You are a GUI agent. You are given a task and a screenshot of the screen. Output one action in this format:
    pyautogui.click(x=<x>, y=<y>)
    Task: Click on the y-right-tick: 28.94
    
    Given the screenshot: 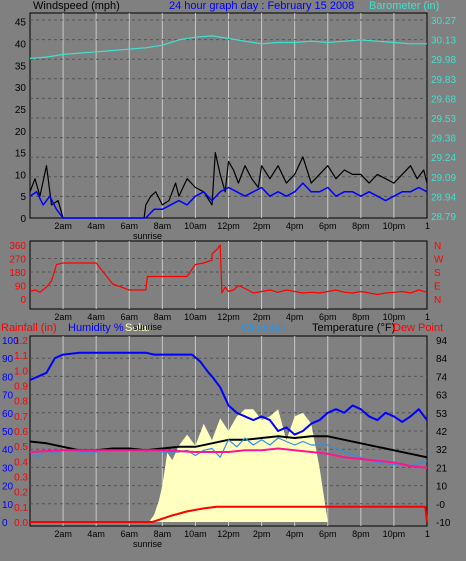 What is the action you would take?
    pyautogui.click(x=443, y=197)
    